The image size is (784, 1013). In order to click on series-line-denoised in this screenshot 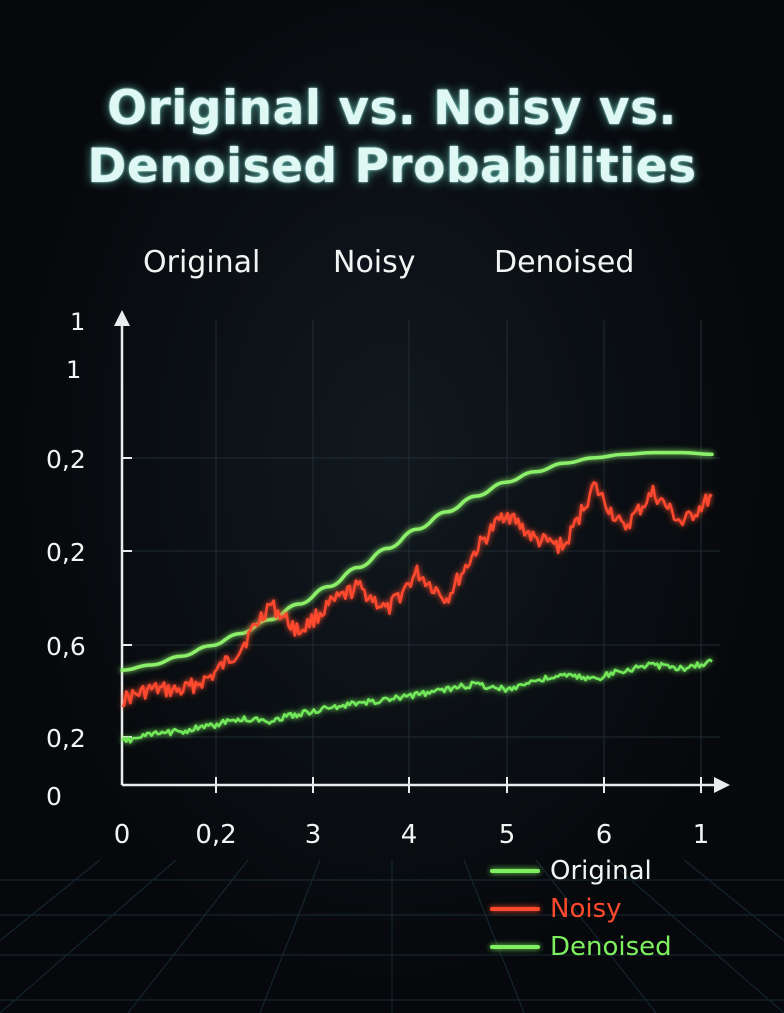, I will do `click(417, 701)`.